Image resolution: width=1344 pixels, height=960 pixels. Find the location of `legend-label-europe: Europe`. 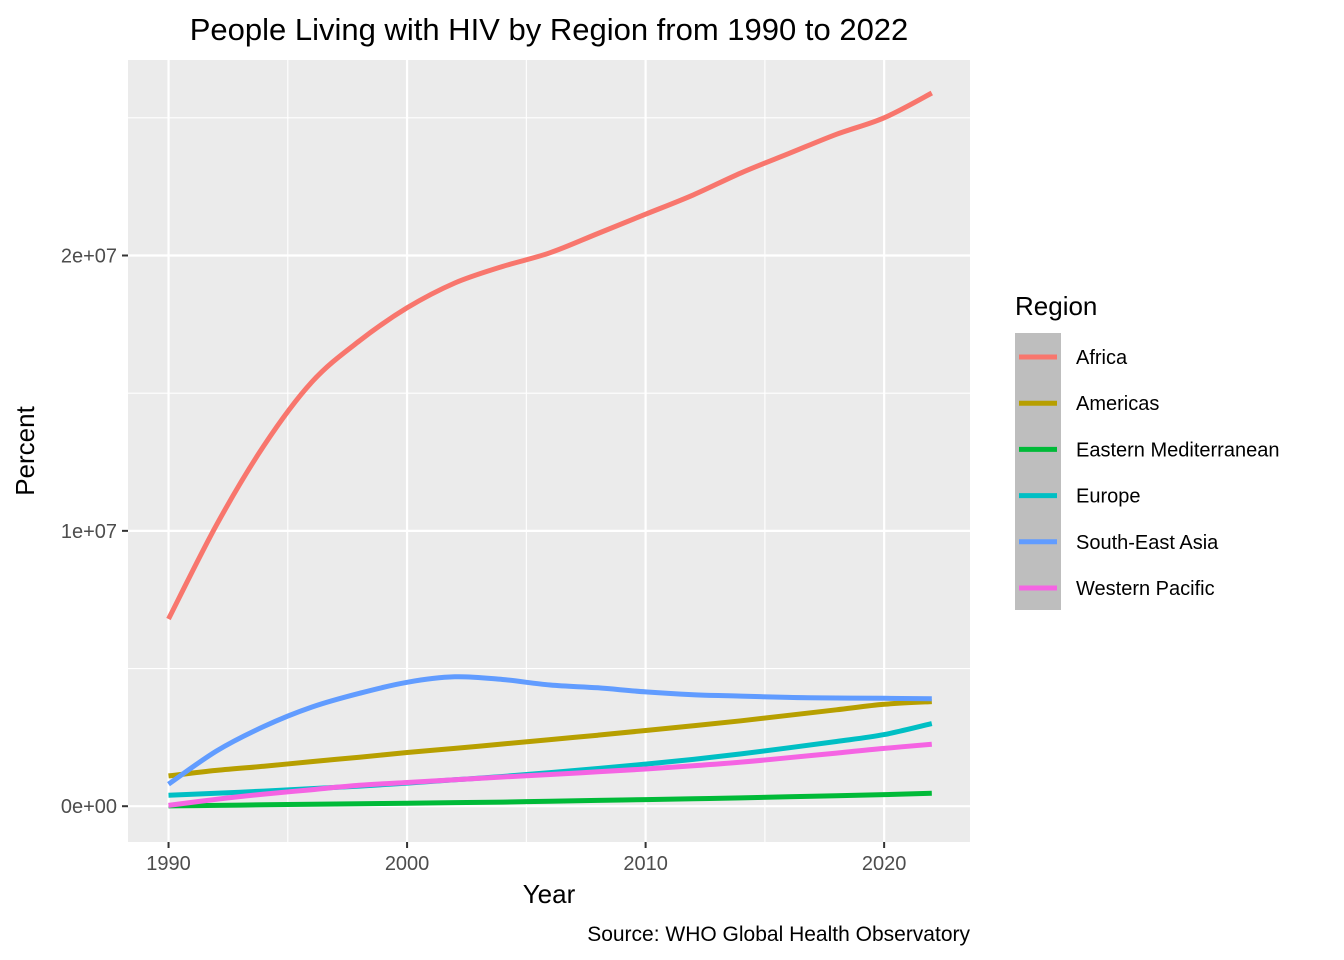

legend-label-europe: Europe is located at coordinates (1108, 497).